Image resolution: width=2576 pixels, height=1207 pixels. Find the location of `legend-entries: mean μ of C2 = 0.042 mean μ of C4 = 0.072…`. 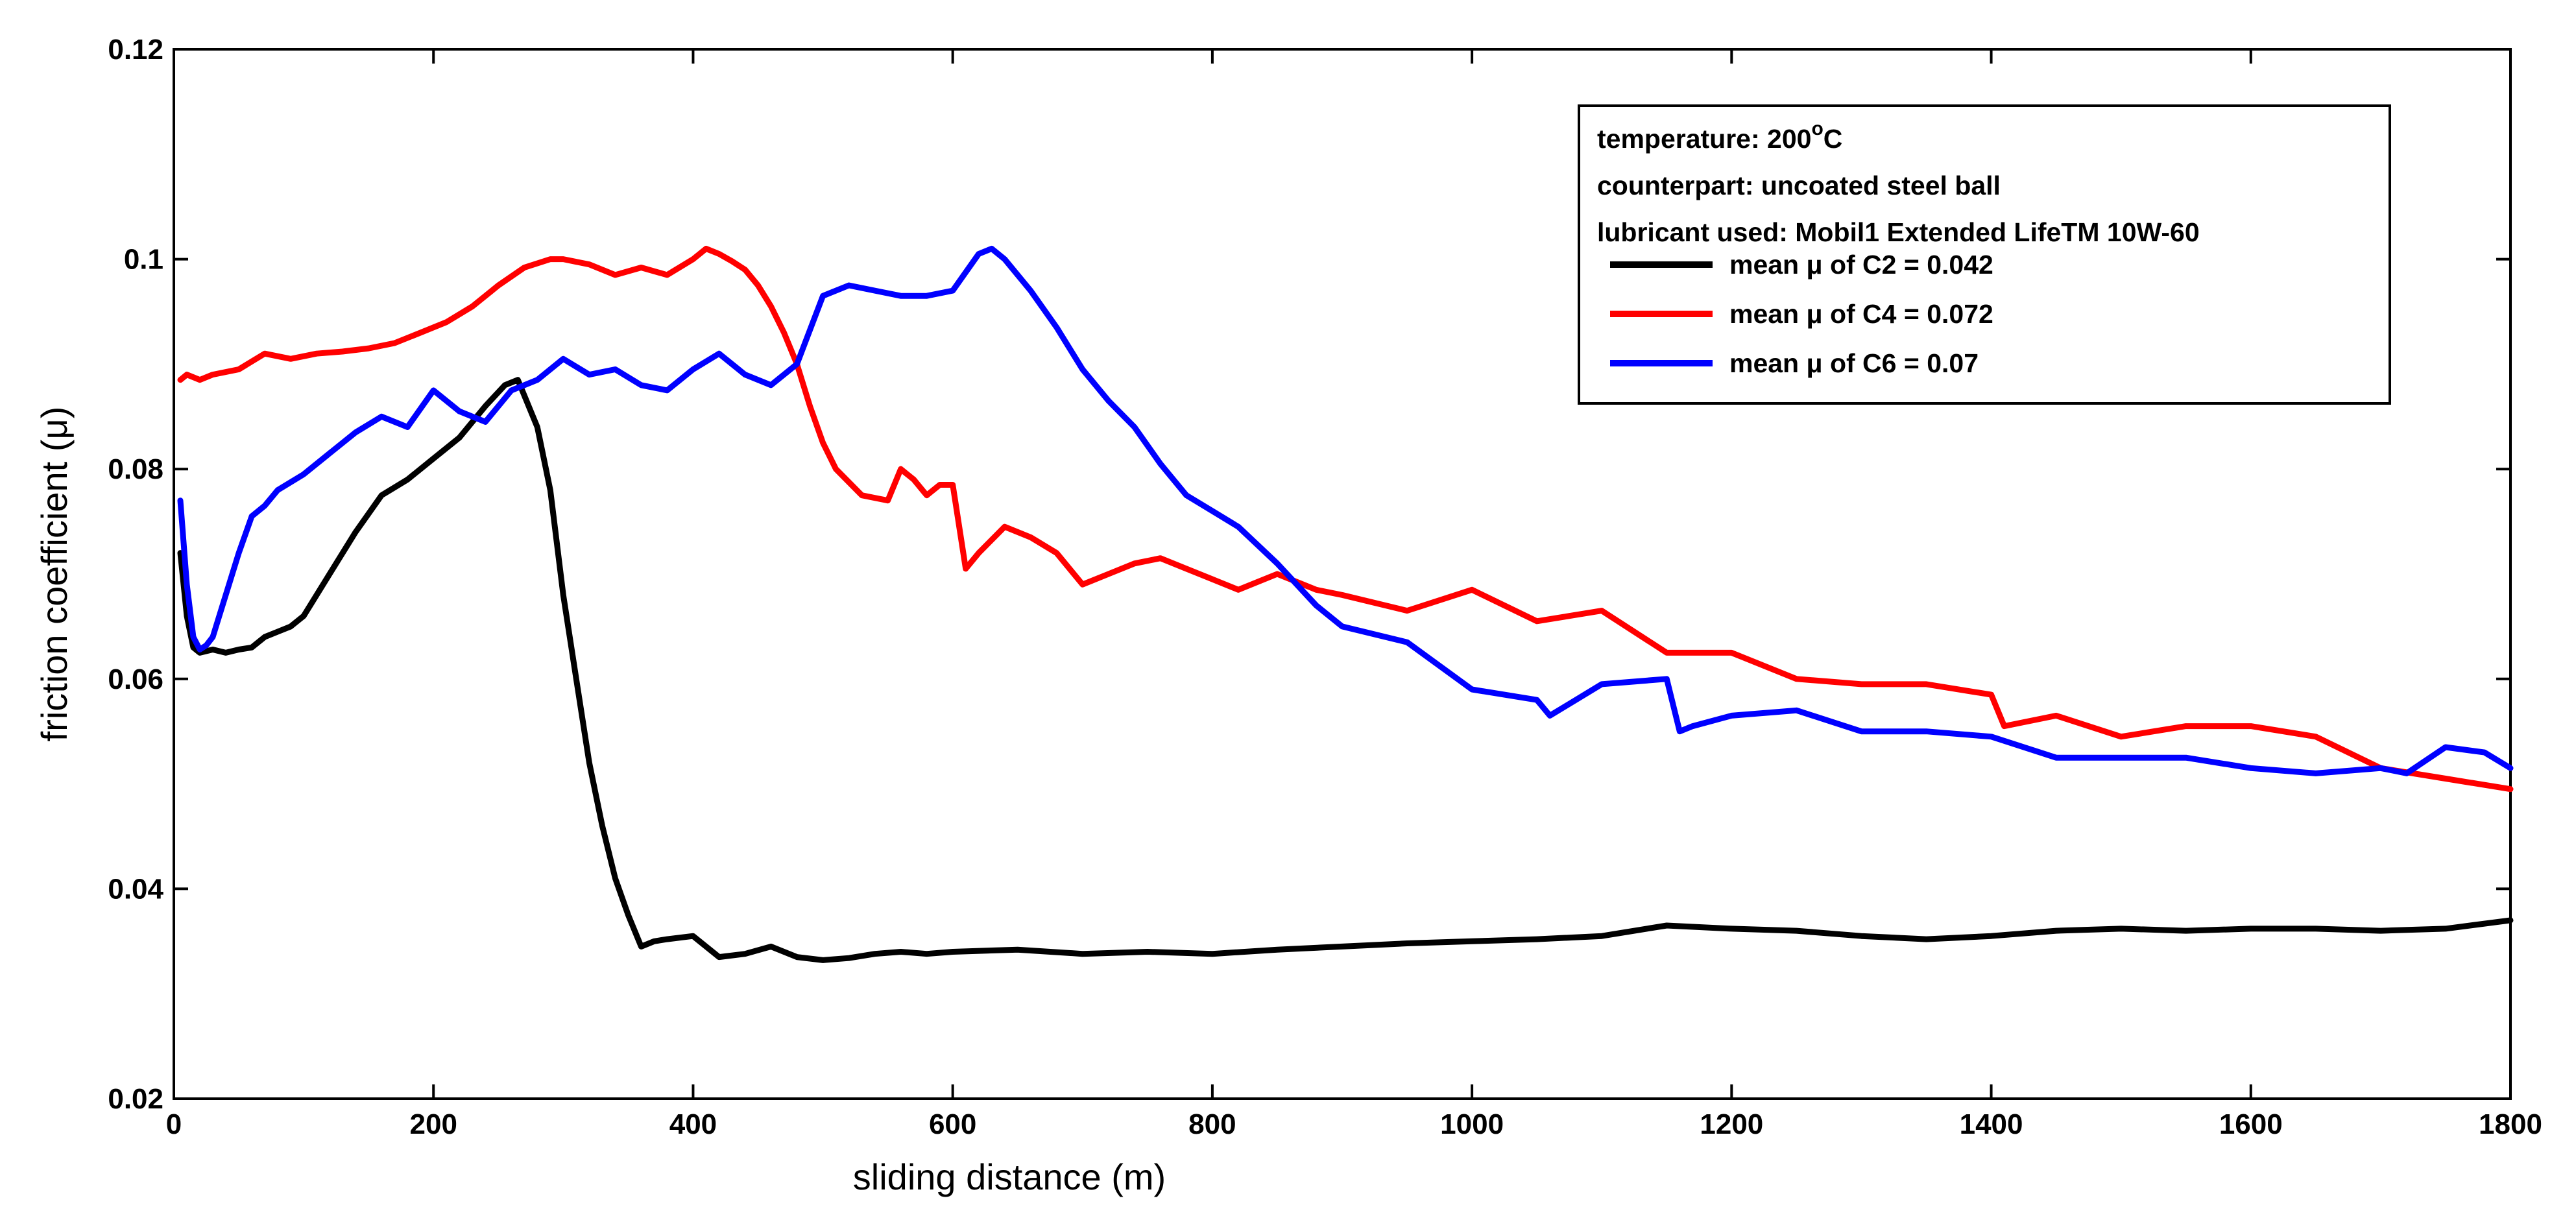

legend-entries: mean μ of C2 = 0.042 mean μ of C4 = 0.072… is located at coordinates (1801, 314).